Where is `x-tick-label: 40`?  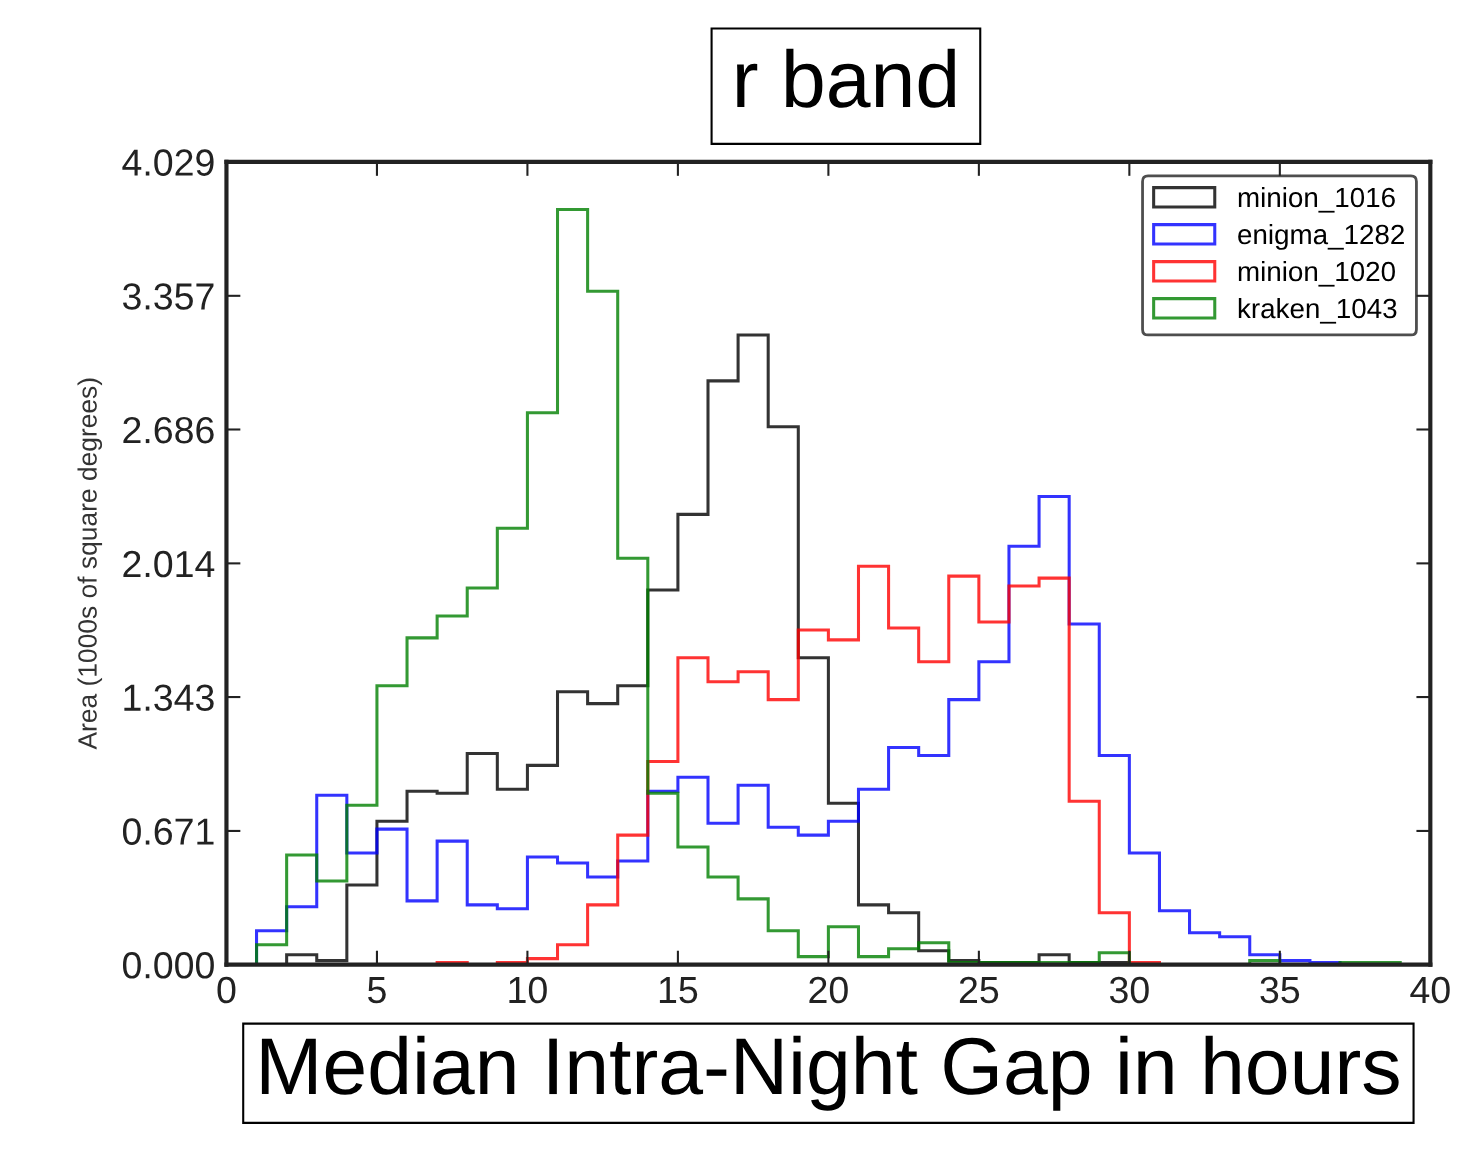
x-tick-label: 40 is located at coordinates (1430, 990).